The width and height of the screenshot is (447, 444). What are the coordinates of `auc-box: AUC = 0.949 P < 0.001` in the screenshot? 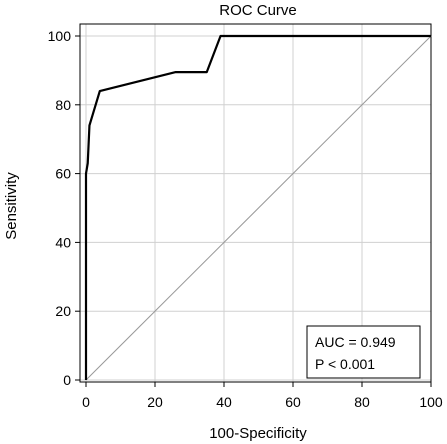 It's located at (363, 352).